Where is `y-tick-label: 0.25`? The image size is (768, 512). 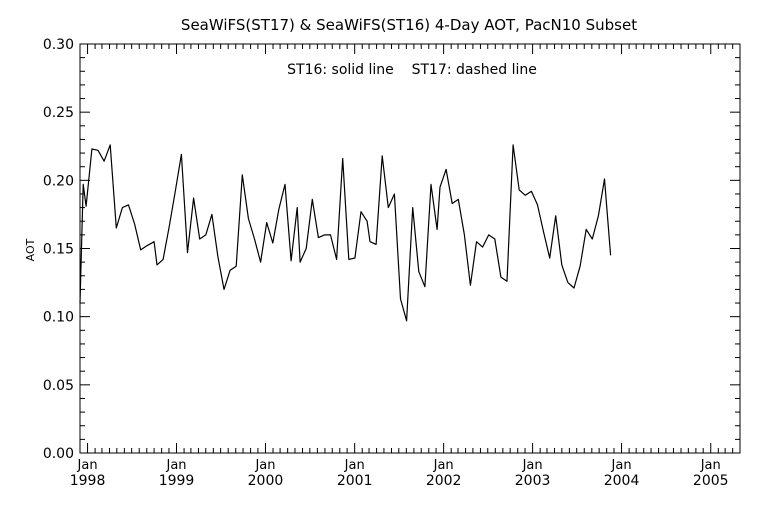
y-tick-label: 0.25 is located at coordinates (58, 113).